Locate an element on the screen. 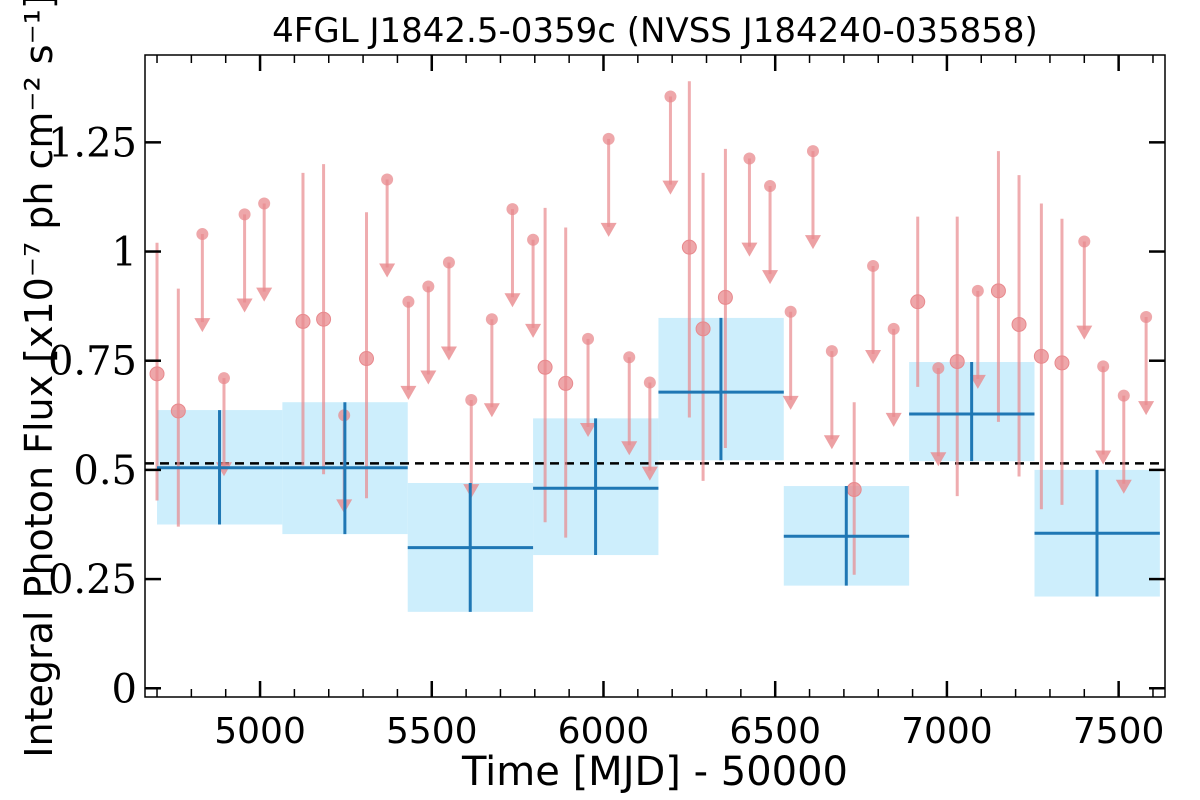 This screenshot has width=1200, height=800. x-axis-label: Time [MJD] - 50000 is located at coordinates (654, 772).